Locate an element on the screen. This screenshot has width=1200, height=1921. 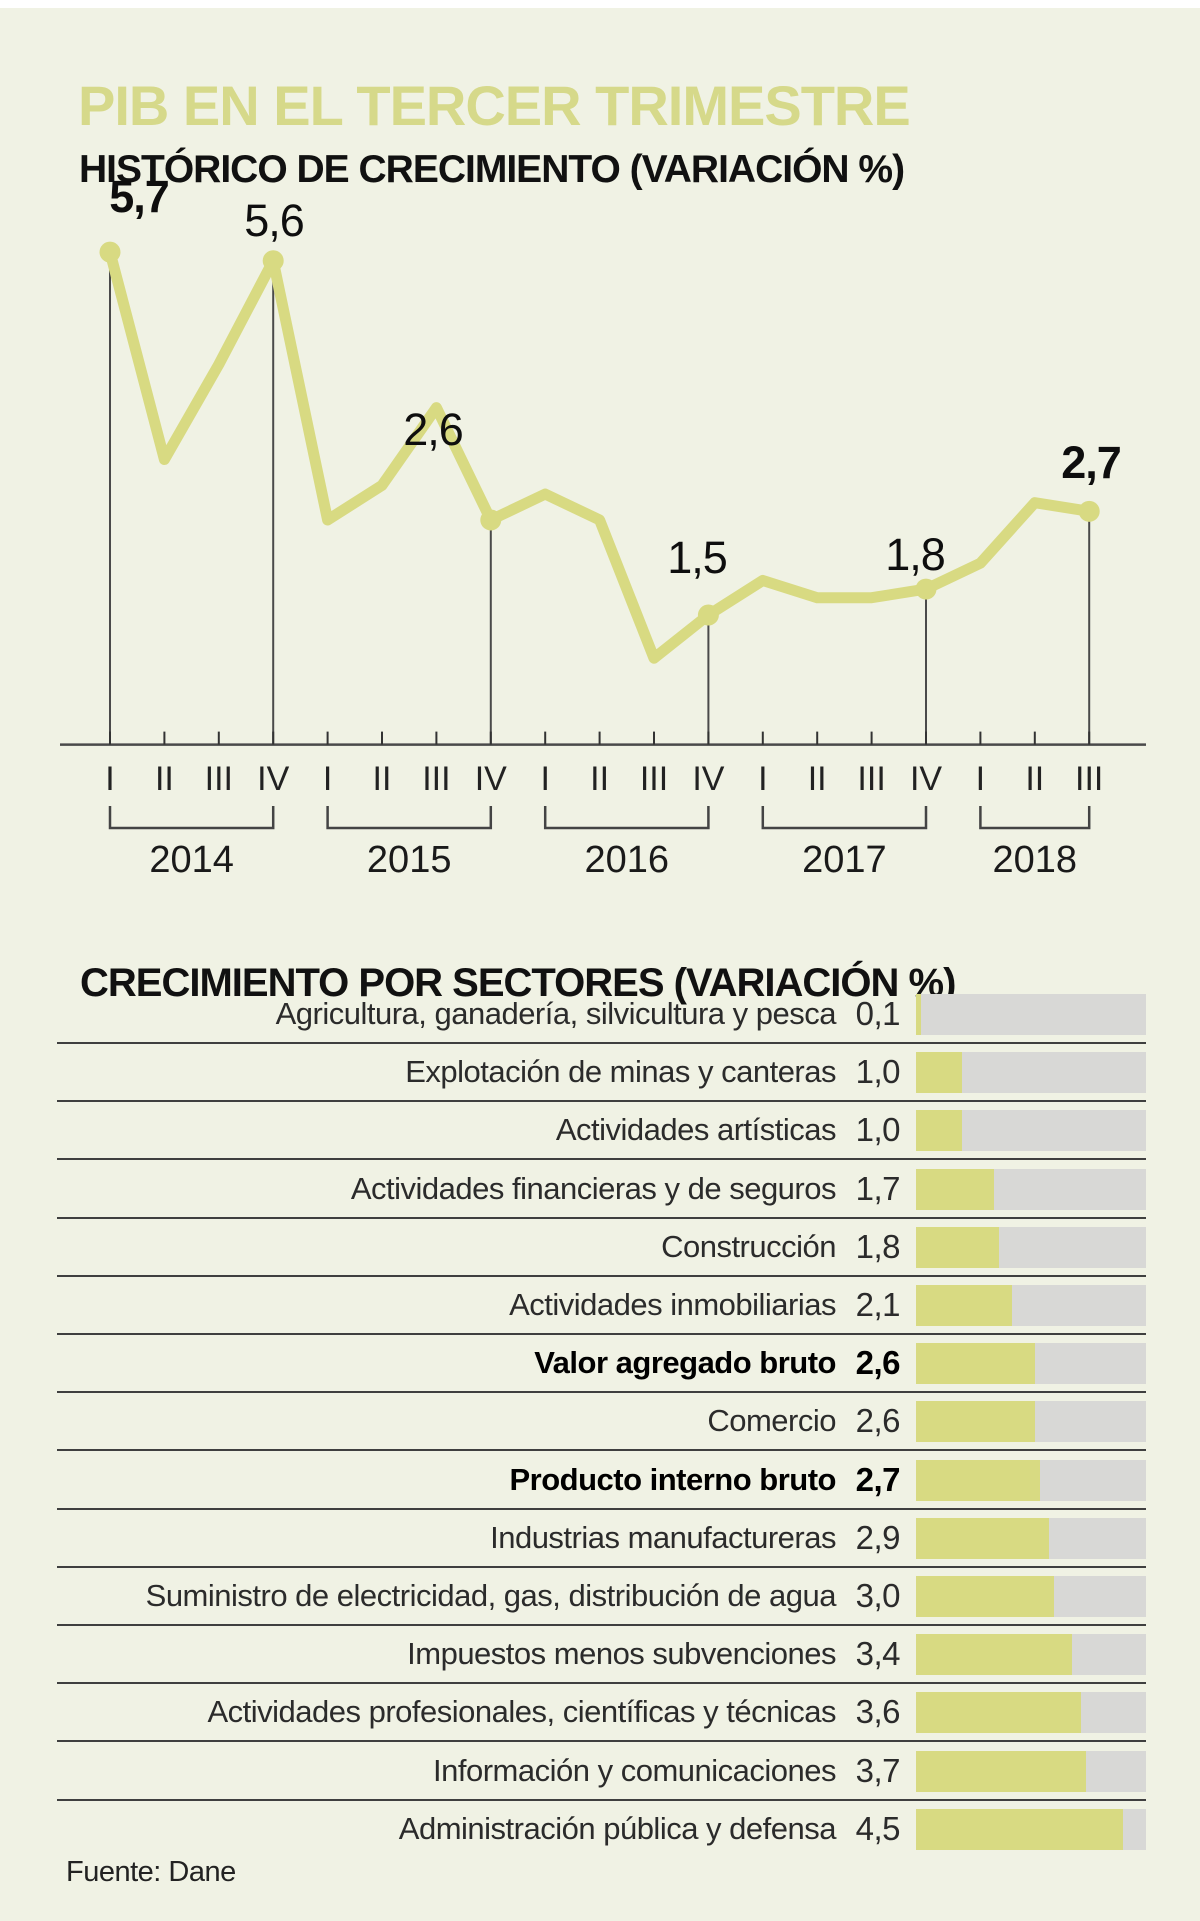
sector-value: 2,6 is located at coordinates (878, 1421).